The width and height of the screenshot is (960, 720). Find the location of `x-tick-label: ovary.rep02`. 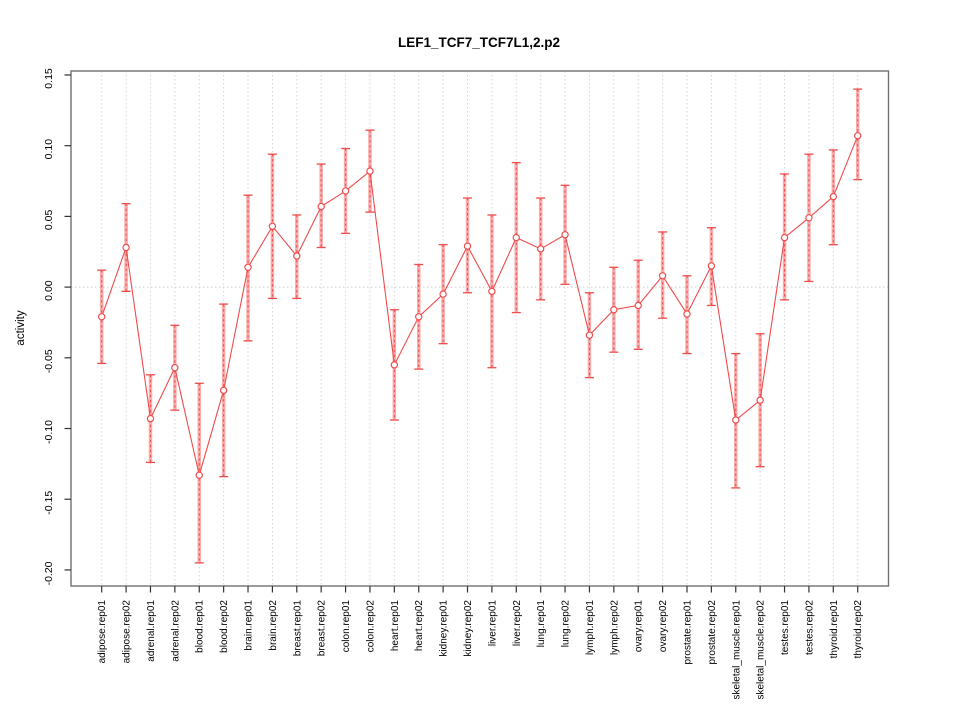

x-tick-label: ovary.rep02 is located at coordinates (663, 626).